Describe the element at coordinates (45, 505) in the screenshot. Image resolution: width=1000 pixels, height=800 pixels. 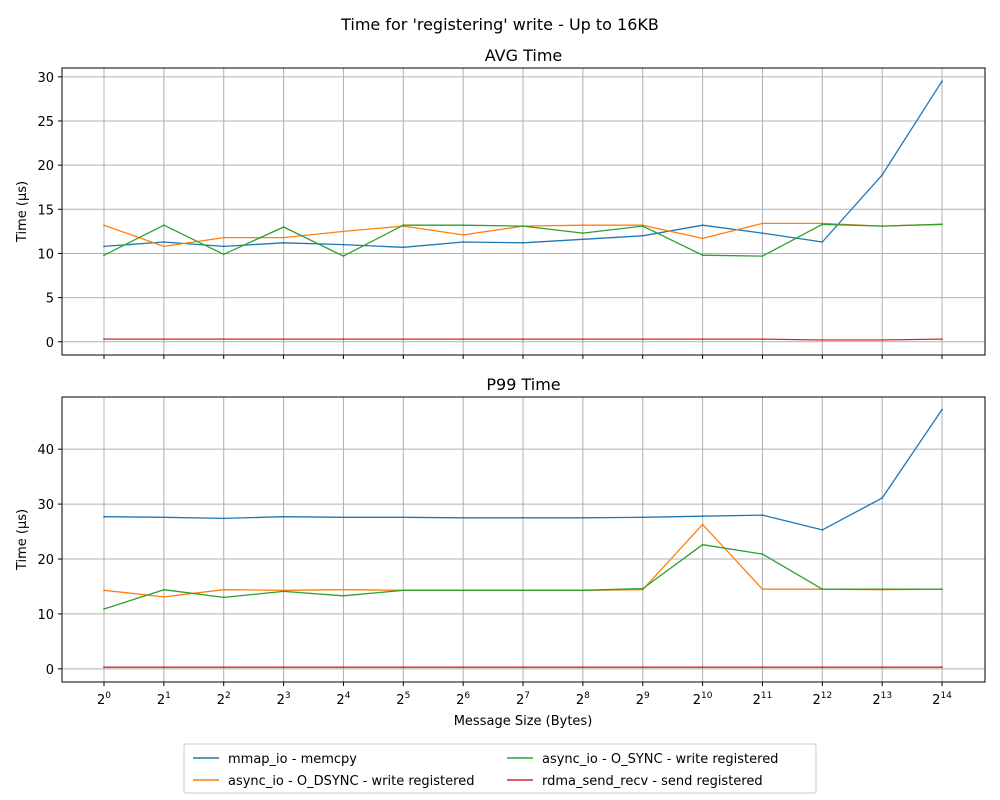
I see `y-tick-label: 30` at that location.